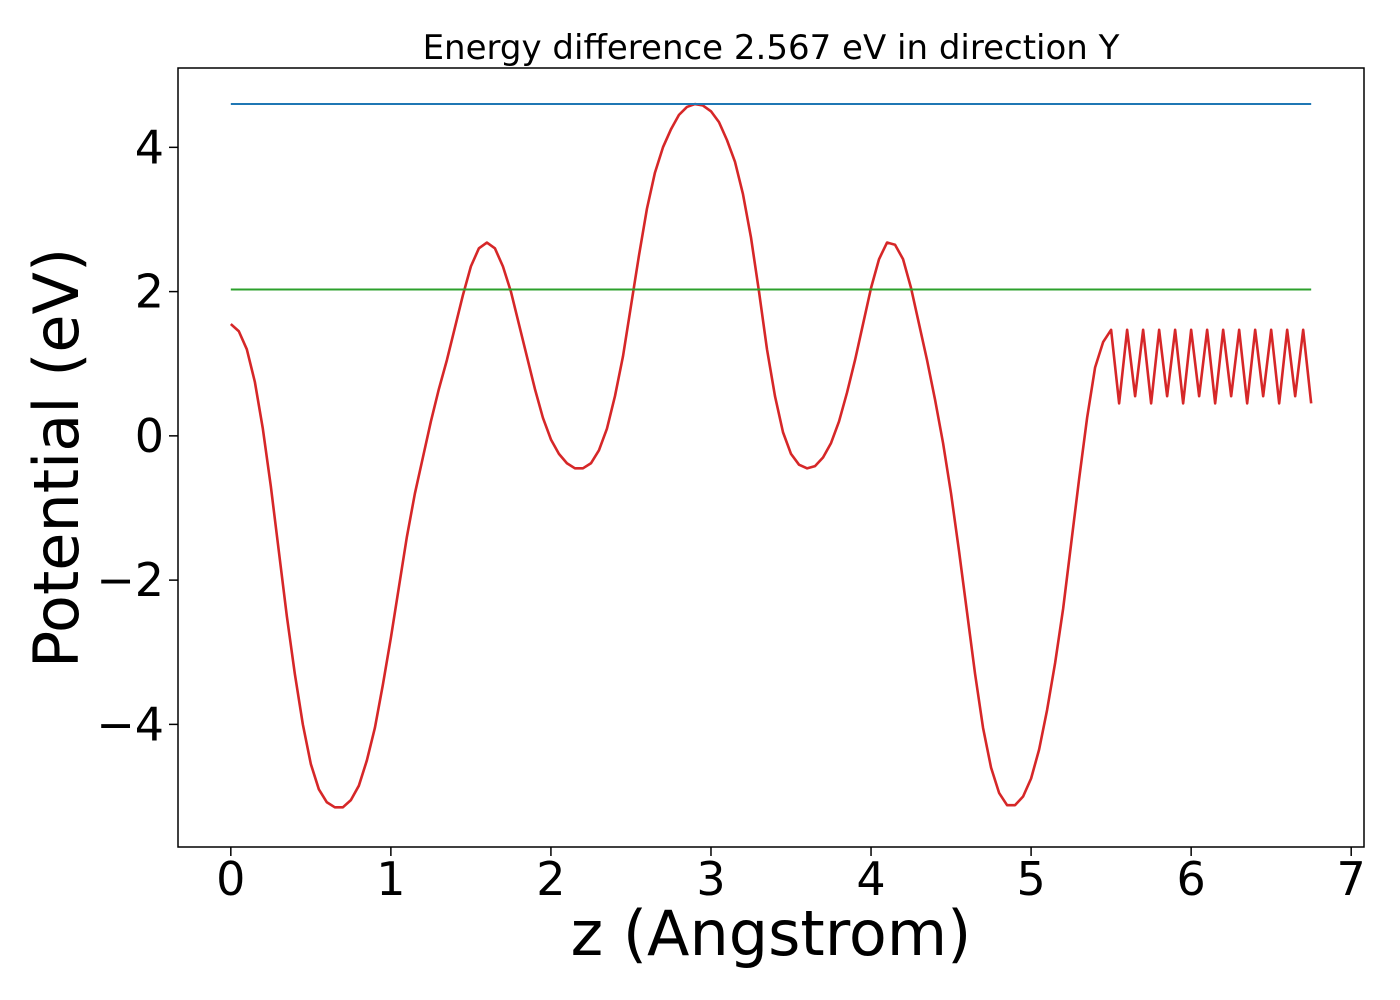 The image size is (1400, 1000). What do you see at coordinates (870, 879) in the screenshot?
I see `x-tick-label: 4` at bounding box center [870, 879].